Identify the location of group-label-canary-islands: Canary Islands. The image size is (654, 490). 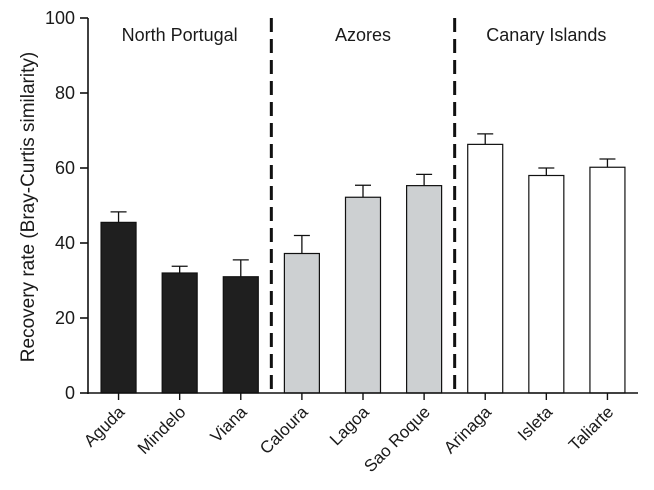
(546, 35).